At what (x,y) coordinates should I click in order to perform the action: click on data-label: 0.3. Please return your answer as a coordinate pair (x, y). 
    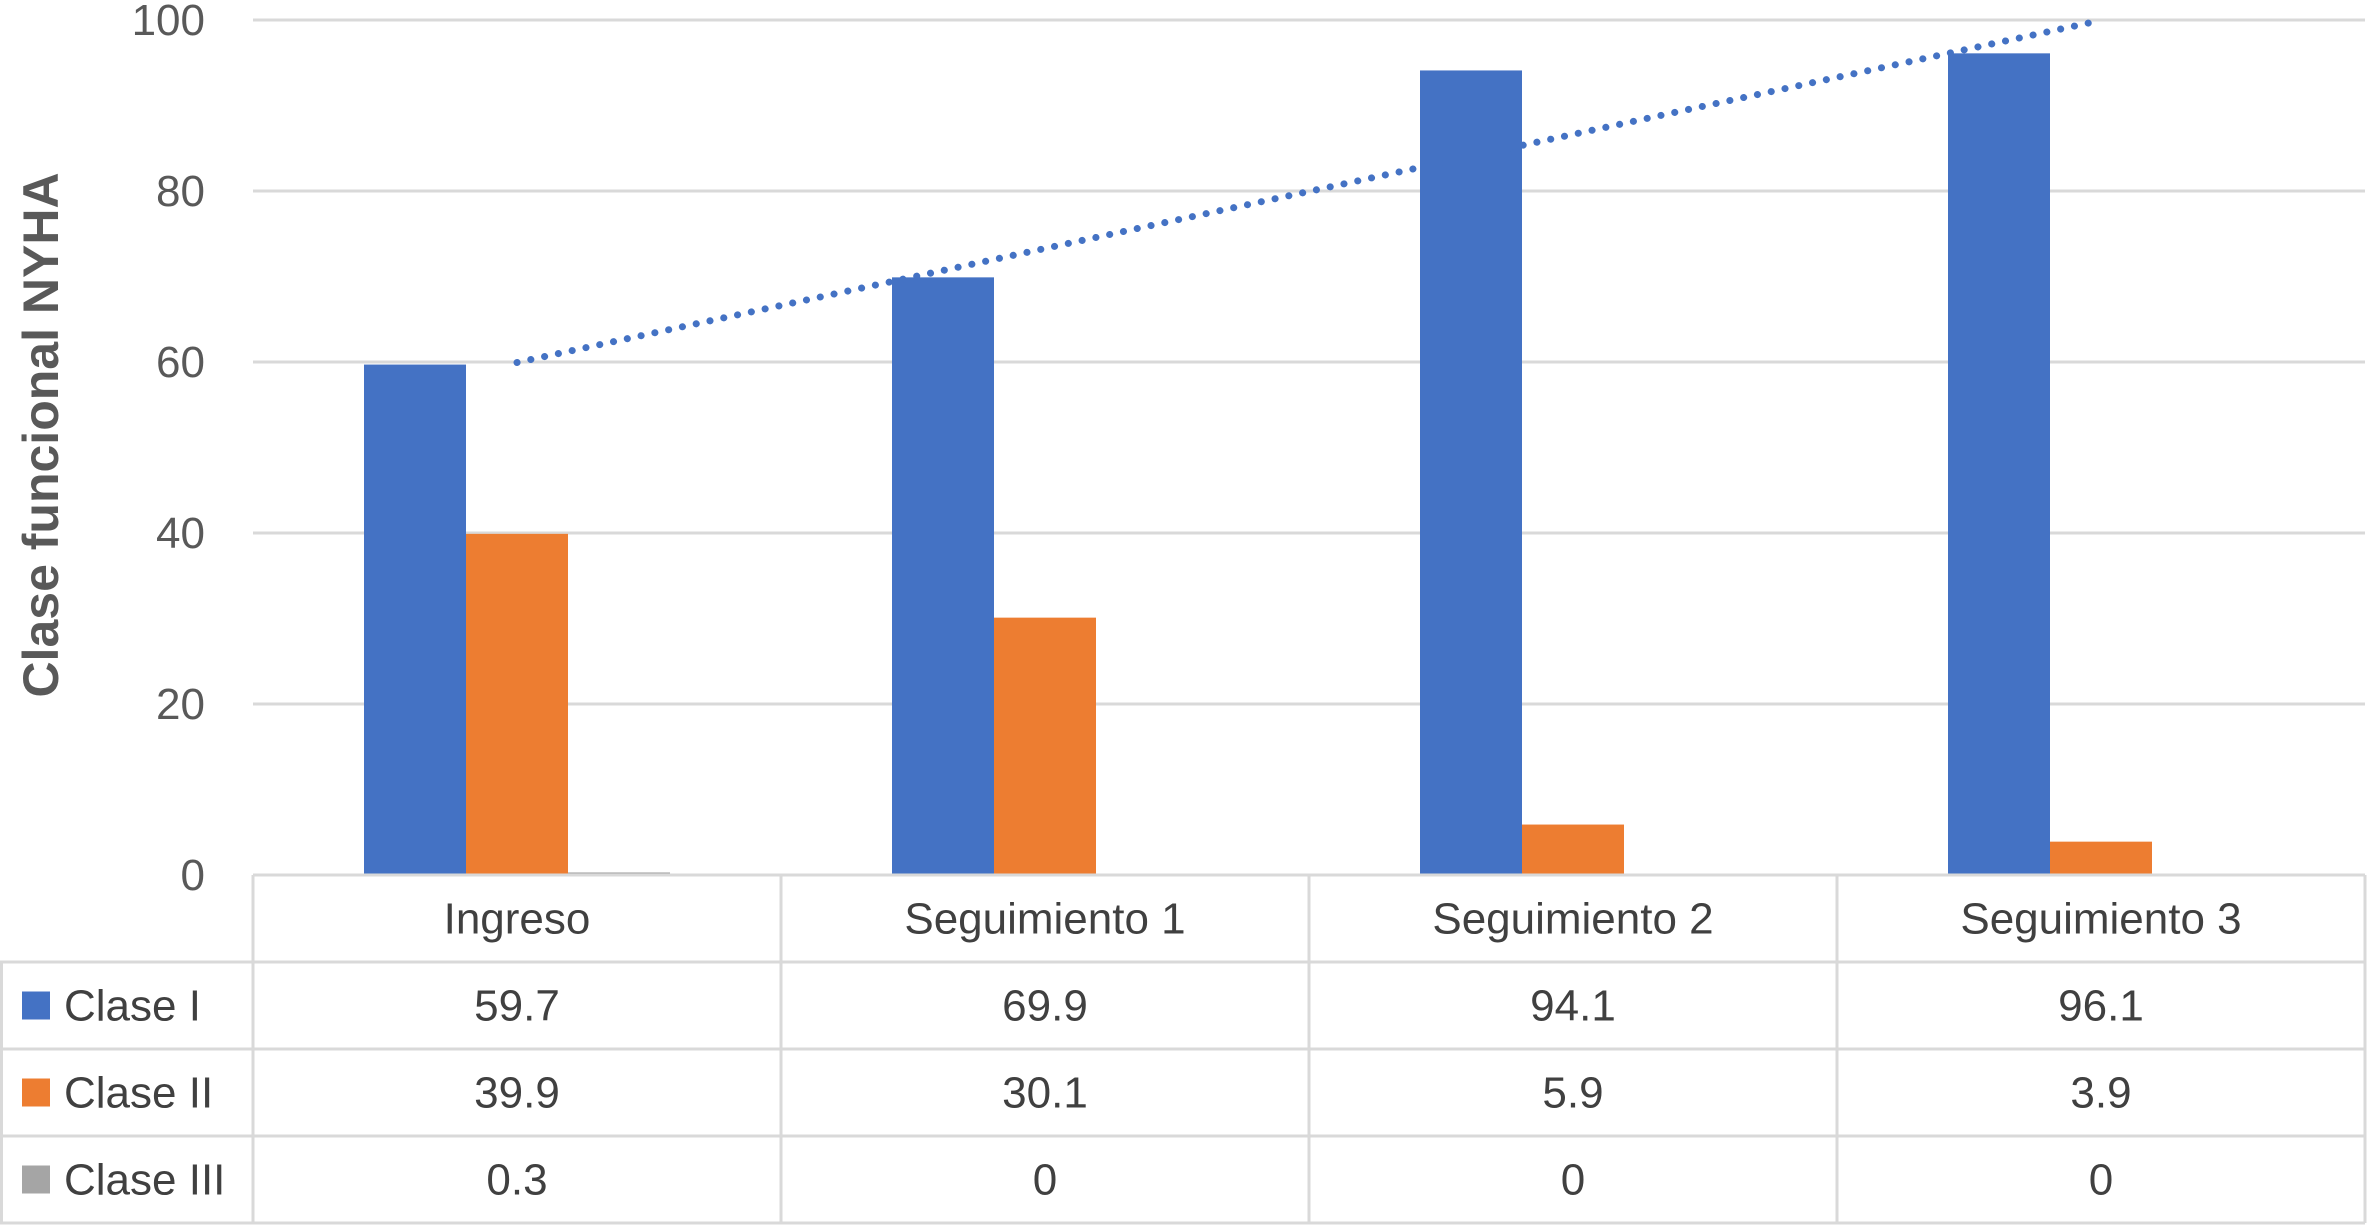
    Looking at the image, I should click on (516, 1180).